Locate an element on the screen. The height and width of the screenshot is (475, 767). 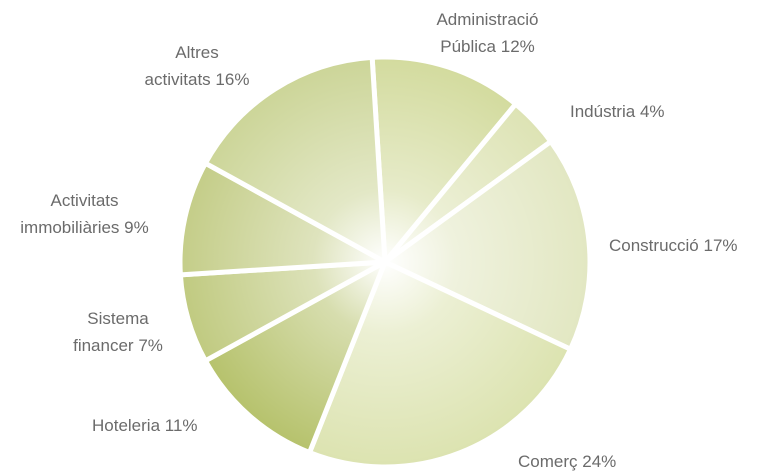
category-label: Hoteleria is located at coordinates (126, 425).